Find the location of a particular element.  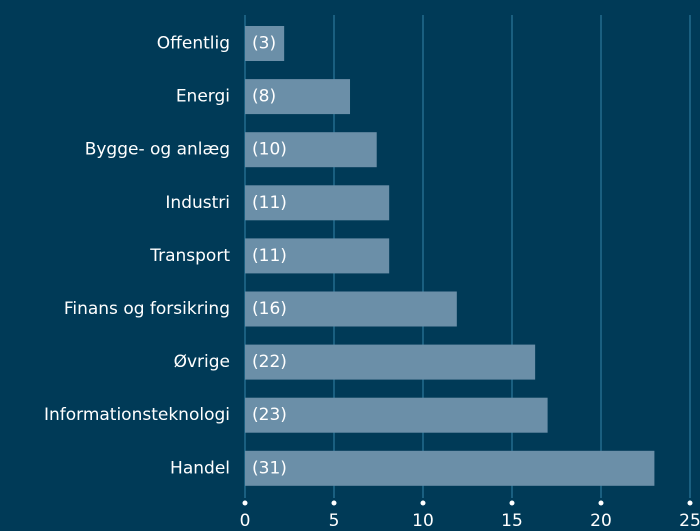

bar-annotation: (23) is located at coordinates (269, 415).